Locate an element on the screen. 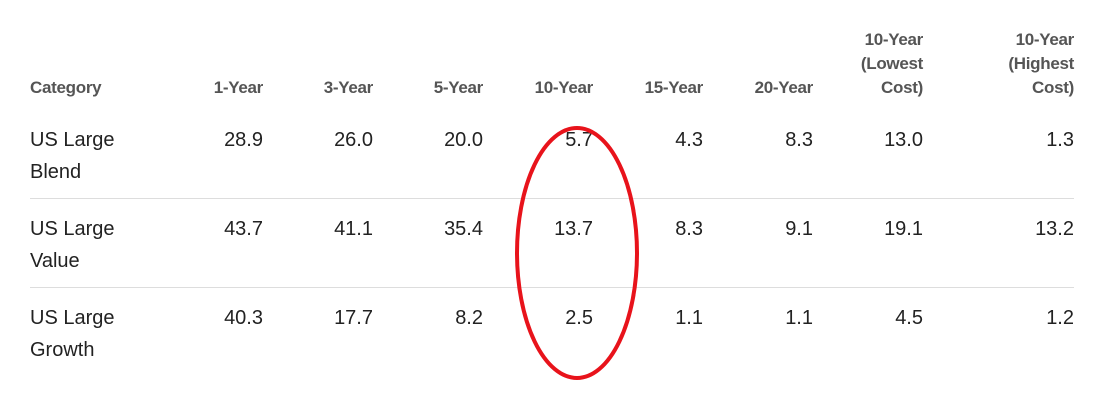 The image size is (1118, 410). column-header: 1-Year is located at coordinates (208, 69).